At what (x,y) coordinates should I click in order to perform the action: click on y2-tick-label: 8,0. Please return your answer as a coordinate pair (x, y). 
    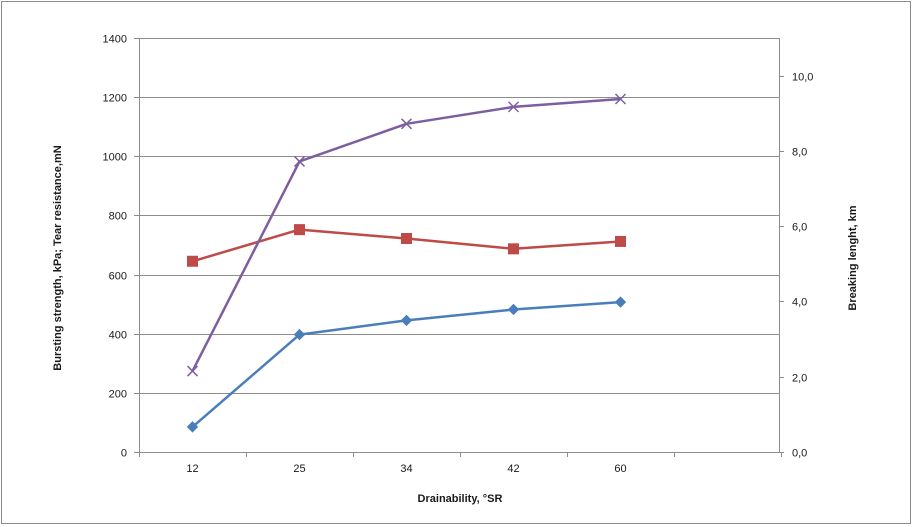
    Looking at the image, I should click on (799, 153).